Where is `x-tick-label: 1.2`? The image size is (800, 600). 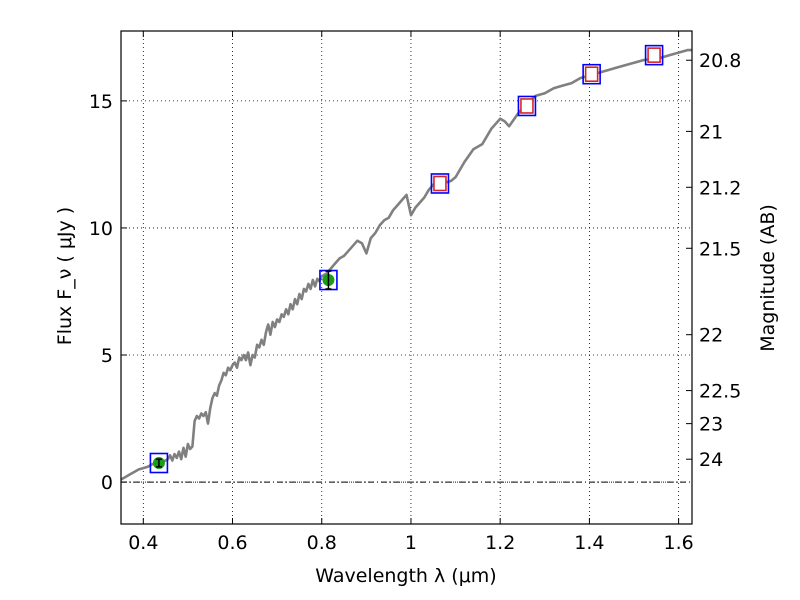
x-tick-label: 1.2 is located at coordinates (500, 543).